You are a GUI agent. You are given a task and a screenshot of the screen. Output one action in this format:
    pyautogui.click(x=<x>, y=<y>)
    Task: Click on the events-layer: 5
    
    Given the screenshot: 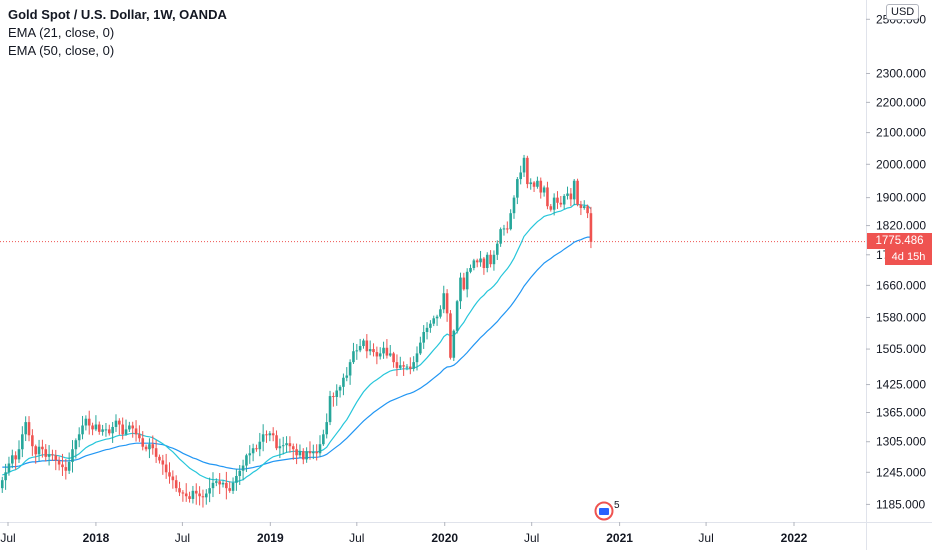 What is the action you would take?
    pyautogui.click(x=607, y=510)
    